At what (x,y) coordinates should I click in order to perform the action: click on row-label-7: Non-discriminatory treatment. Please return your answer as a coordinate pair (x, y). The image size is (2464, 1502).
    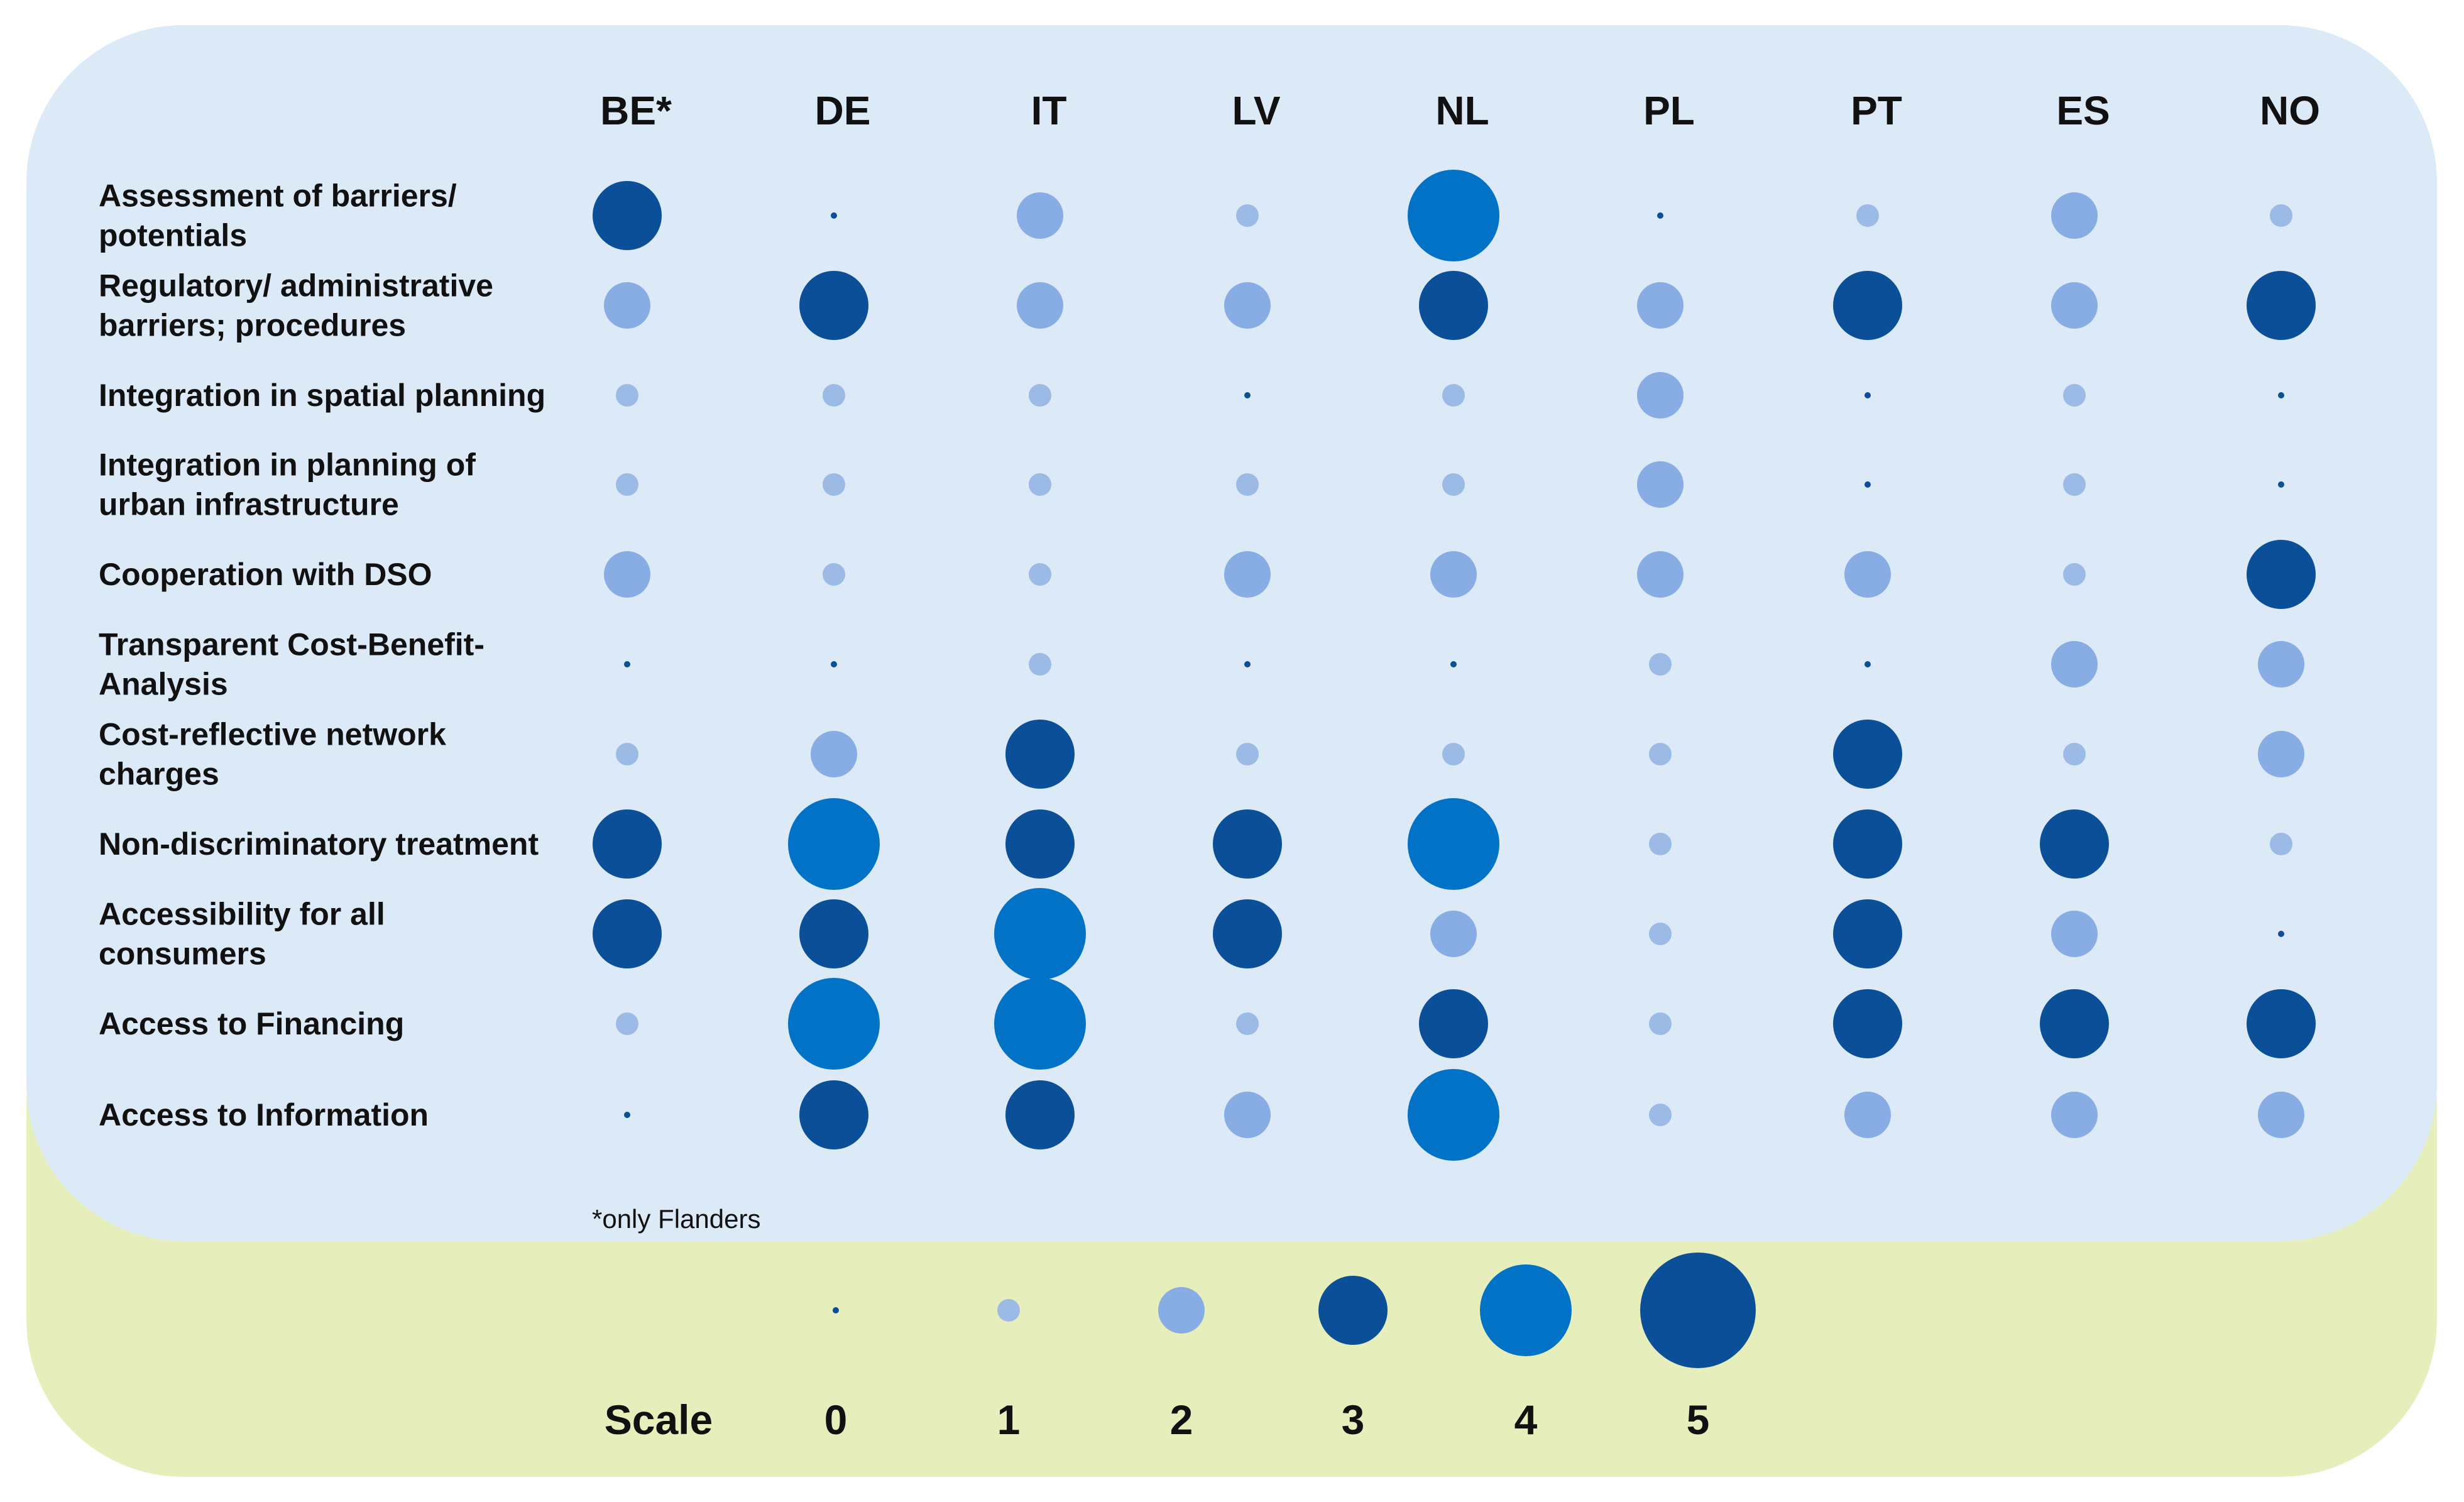
    Looking at the image, I should click on (319, 844).